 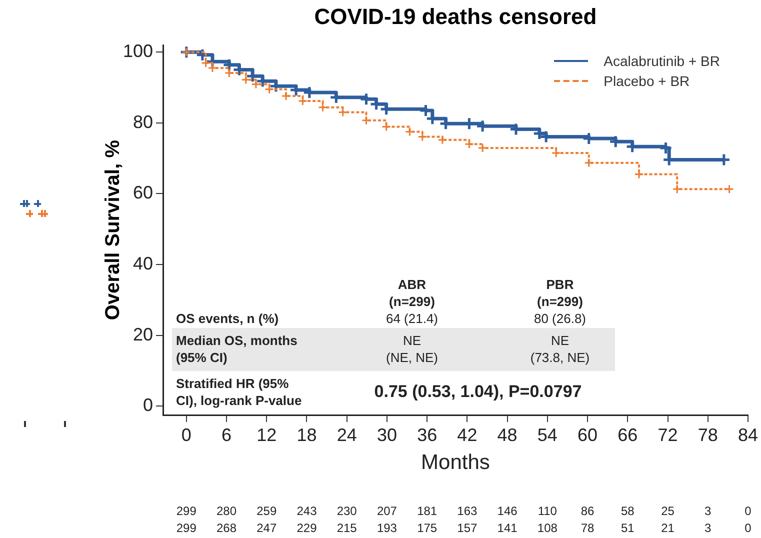 I want to click on annotation: NE (73.8, NE), so click(x=560, y=349).